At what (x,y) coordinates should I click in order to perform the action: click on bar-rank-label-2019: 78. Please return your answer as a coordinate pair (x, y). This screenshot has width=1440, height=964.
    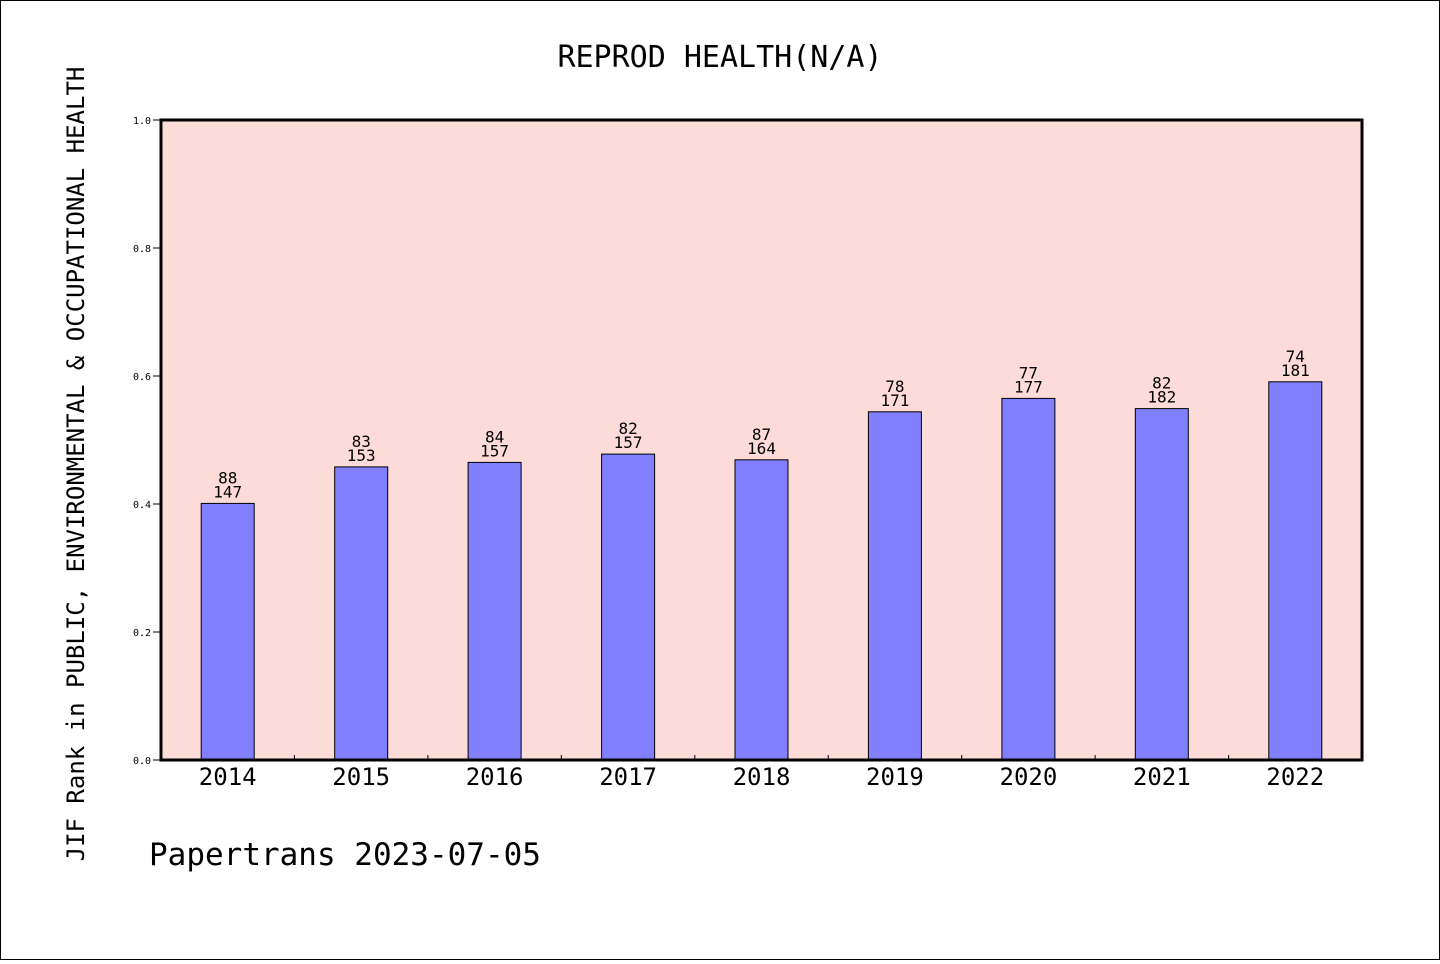
    Looking at the image, I should click on (894, 386).